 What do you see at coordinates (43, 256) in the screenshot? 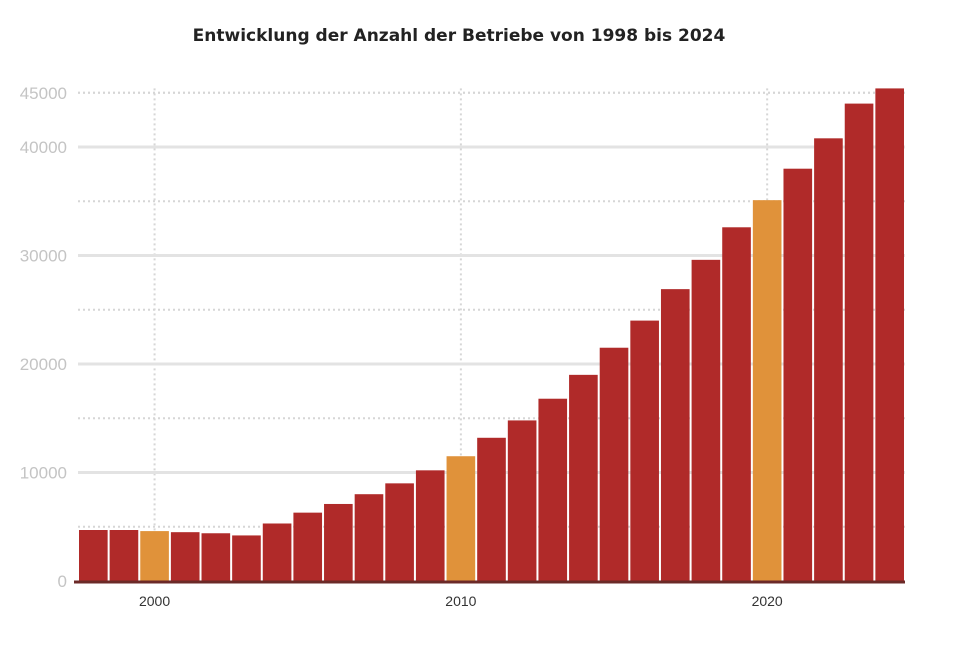
I see `y-tick-label: 30000` at bounding box center [43, 256].